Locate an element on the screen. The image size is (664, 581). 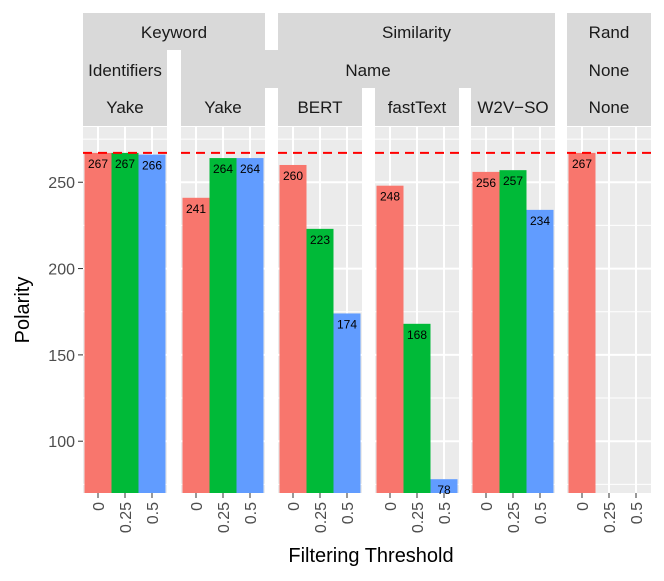
strip-row2-label: Identifiers is located at coordinates (125, 70).